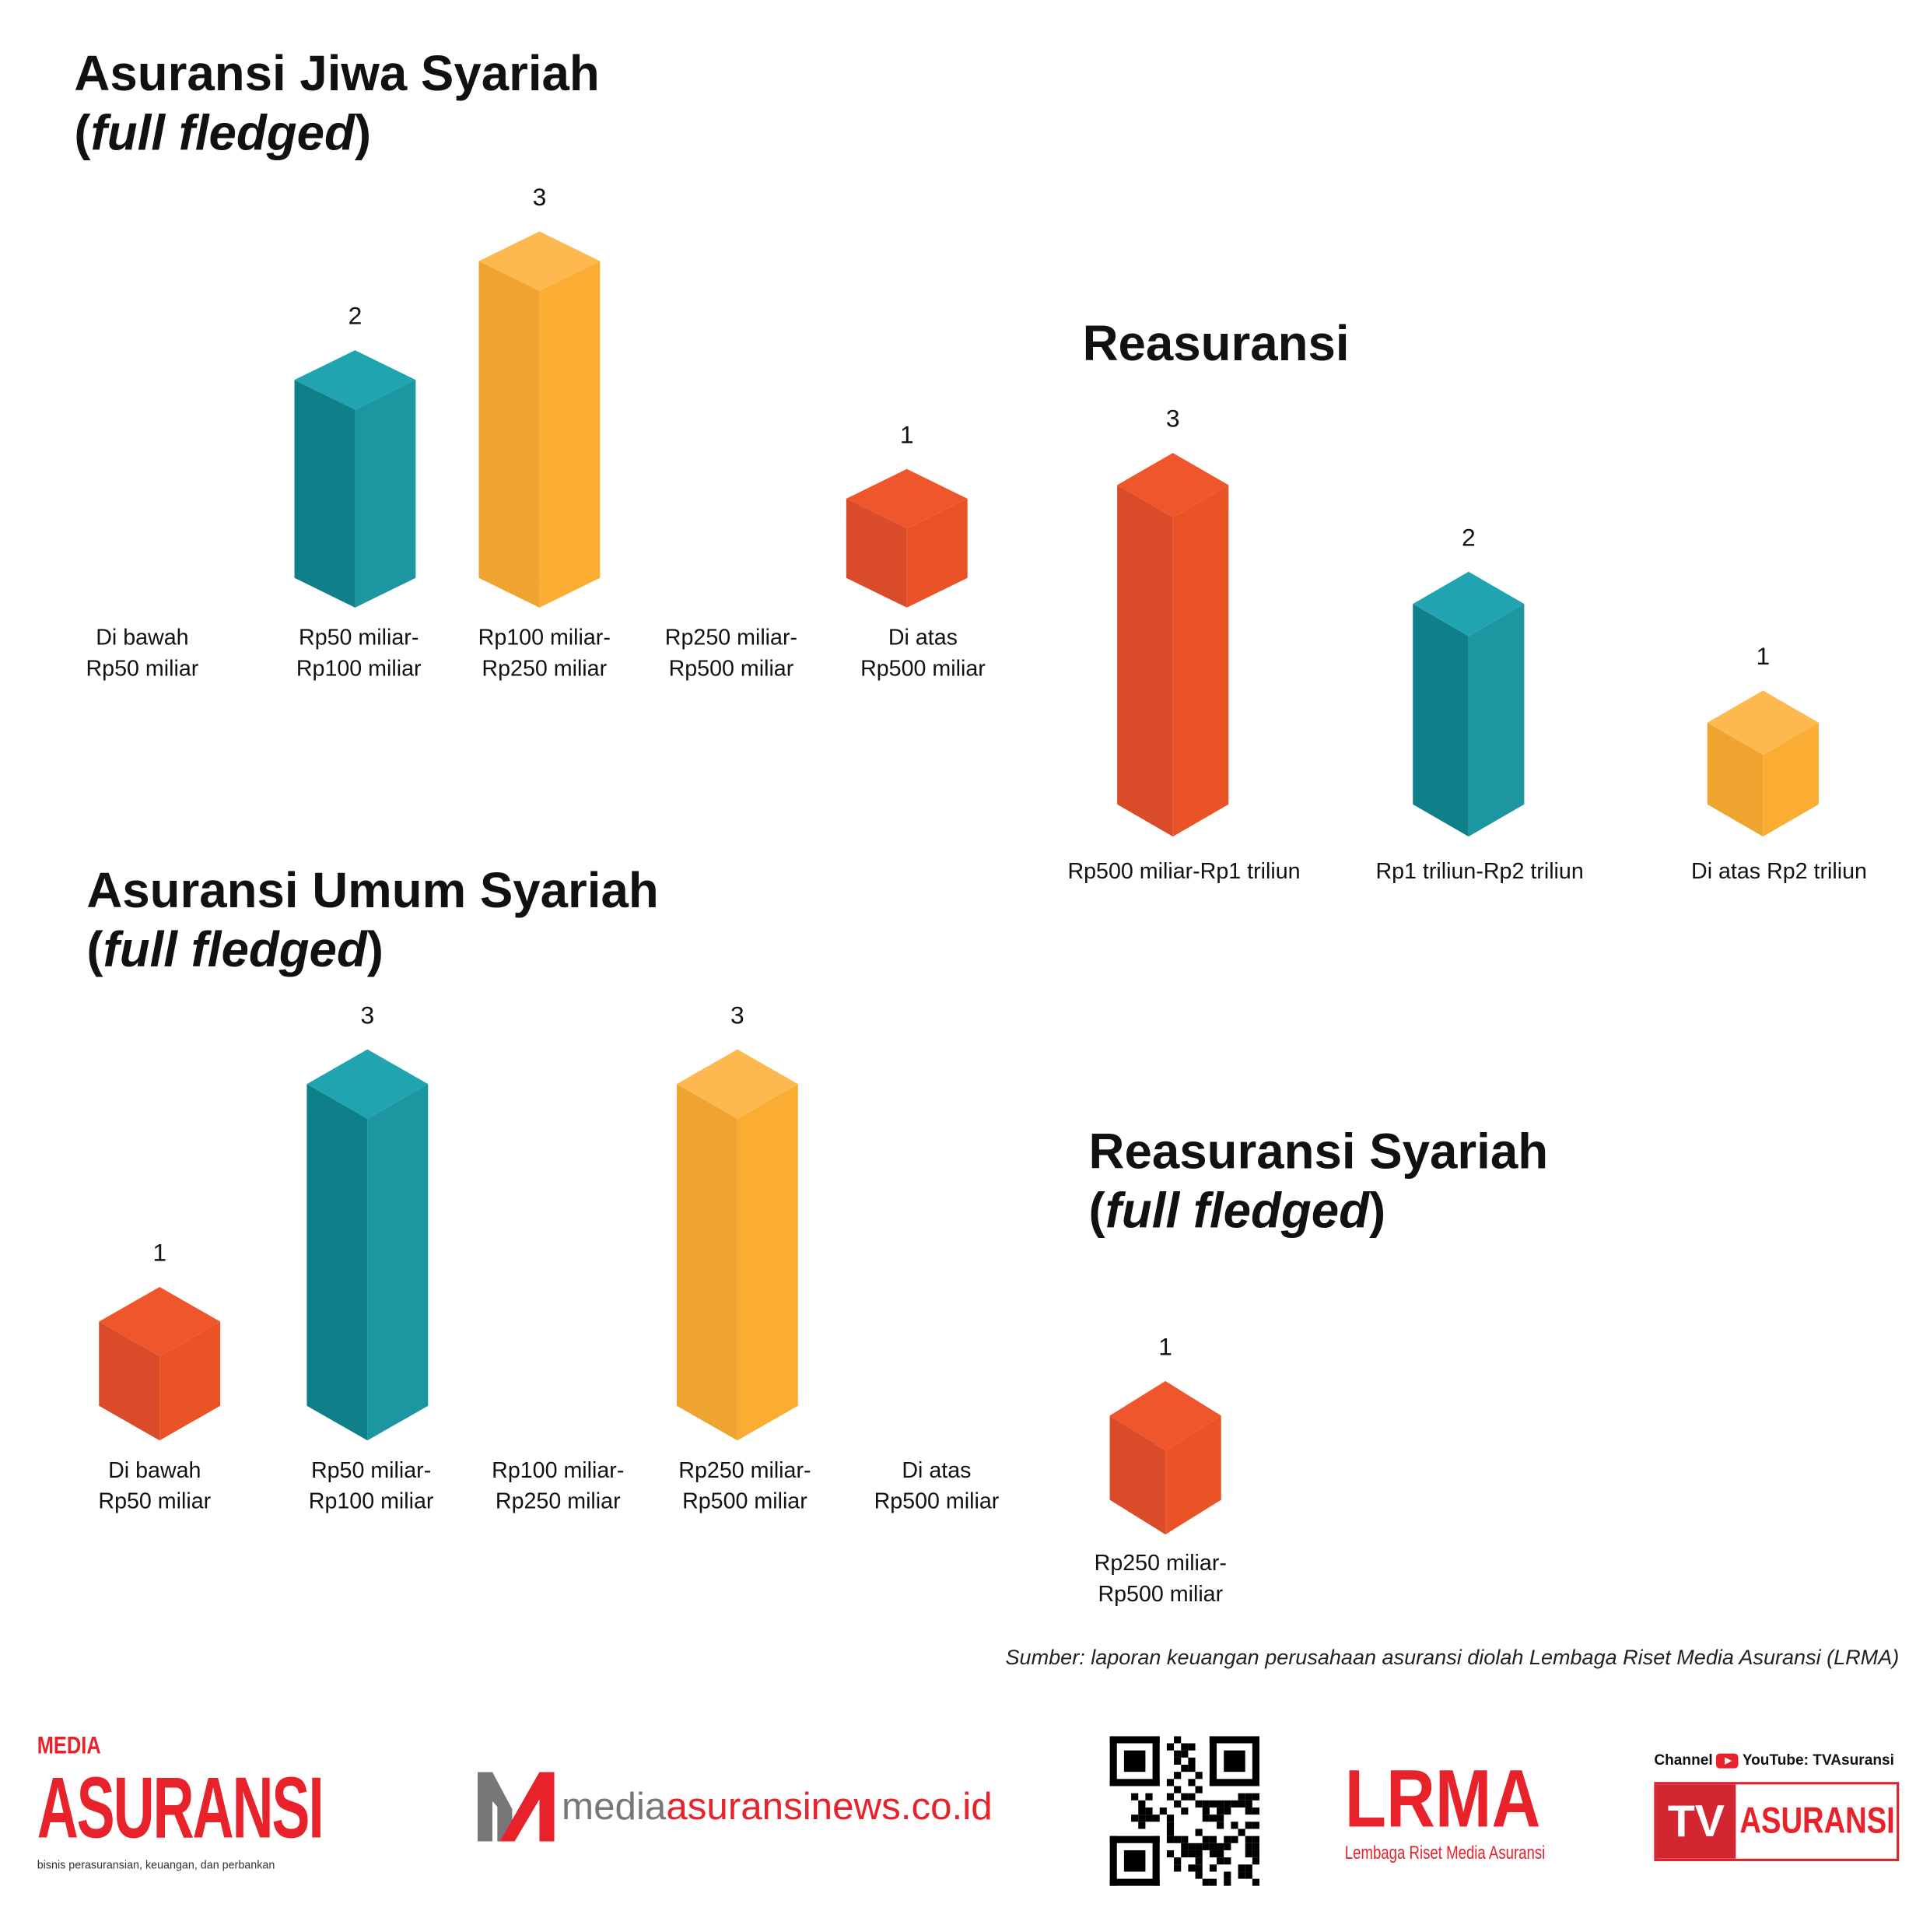  What do you see at coordinates (778, 1806) in the screenshot?
I see `website-url: mediaasuransinews.co.id` at bounding box center [778, 1806].